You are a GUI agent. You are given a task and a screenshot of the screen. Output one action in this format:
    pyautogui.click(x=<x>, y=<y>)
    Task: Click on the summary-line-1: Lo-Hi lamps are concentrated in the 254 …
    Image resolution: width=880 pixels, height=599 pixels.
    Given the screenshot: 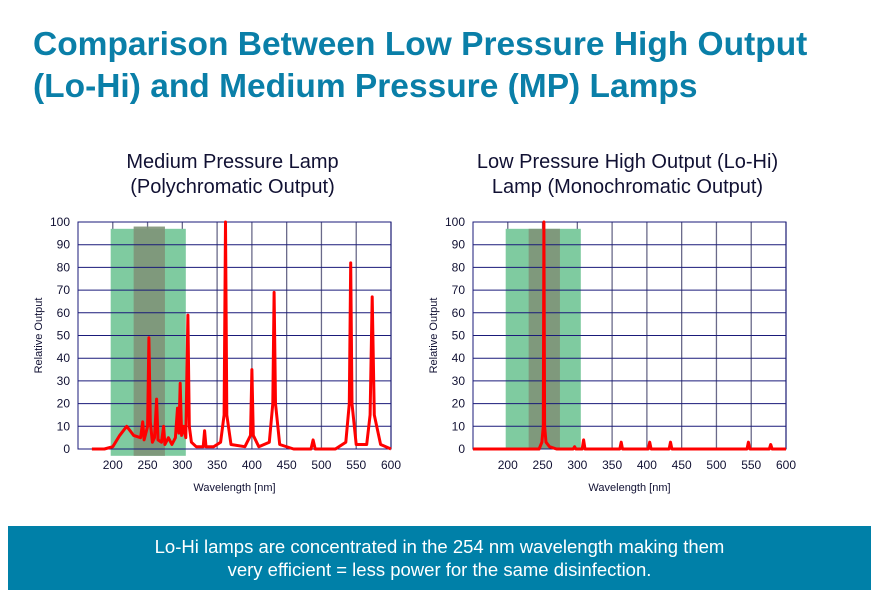 What is the action you would take?
    pyautogui.click(x=439, y=546)
    